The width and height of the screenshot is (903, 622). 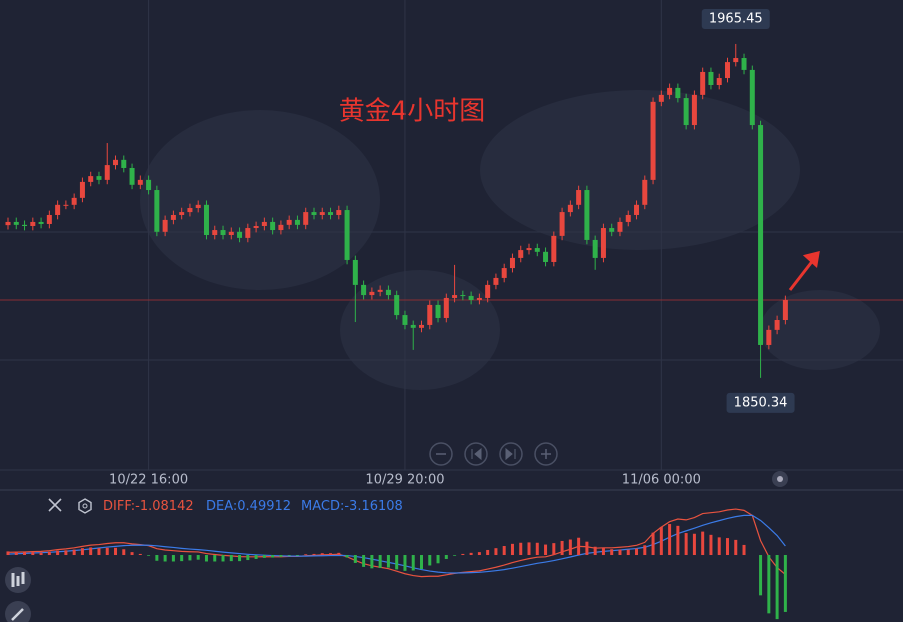 I want to click on pencil-icon, so click(x=17, y=614).